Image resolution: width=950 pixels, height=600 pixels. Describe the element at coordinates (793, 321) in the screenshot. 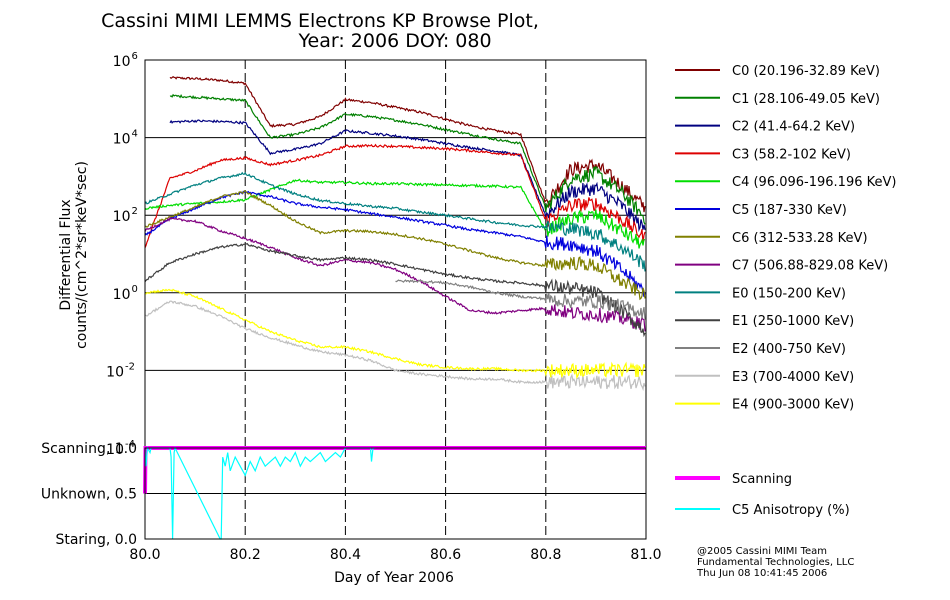

I see `legend-label-9: E1 (250-1000 KeV)` at that location.